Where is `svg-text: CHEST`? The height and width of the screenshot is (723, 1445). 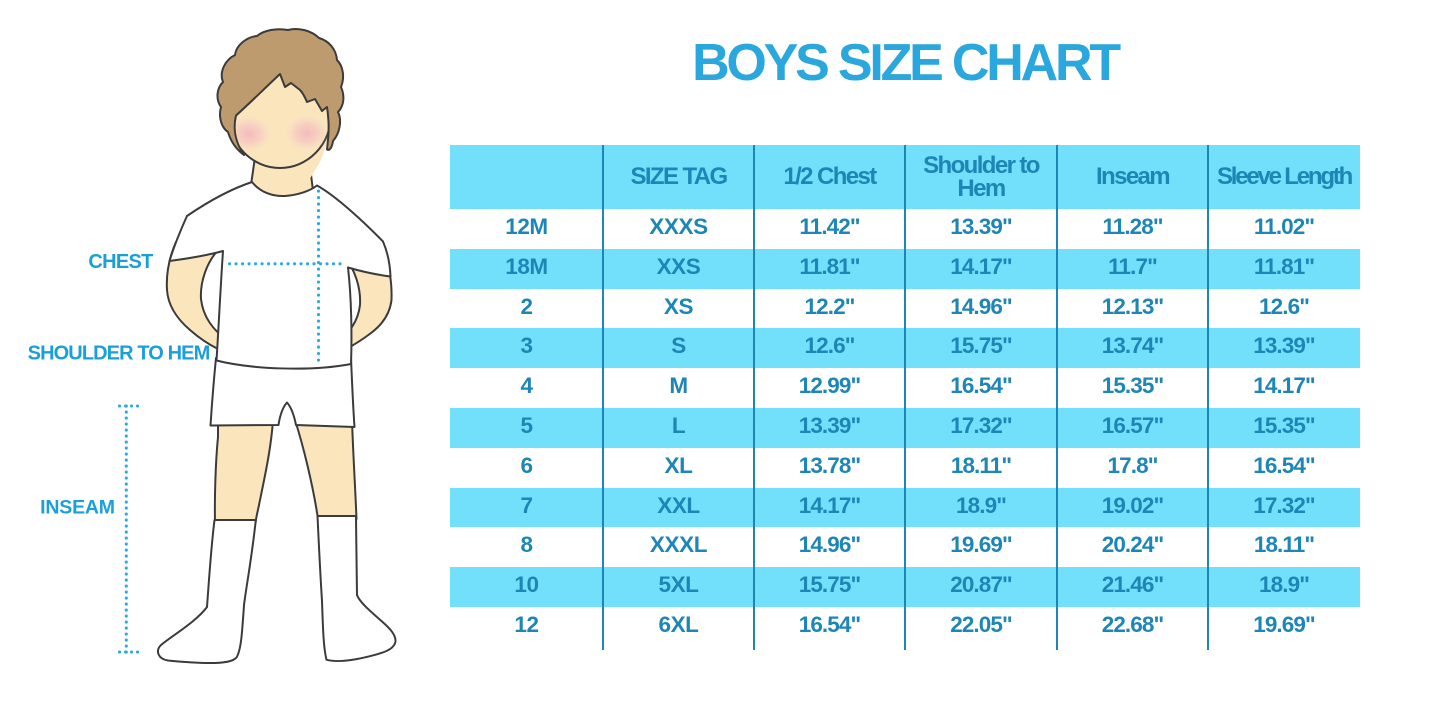
svg-text: CHEST is located at coordinates (120, 262).